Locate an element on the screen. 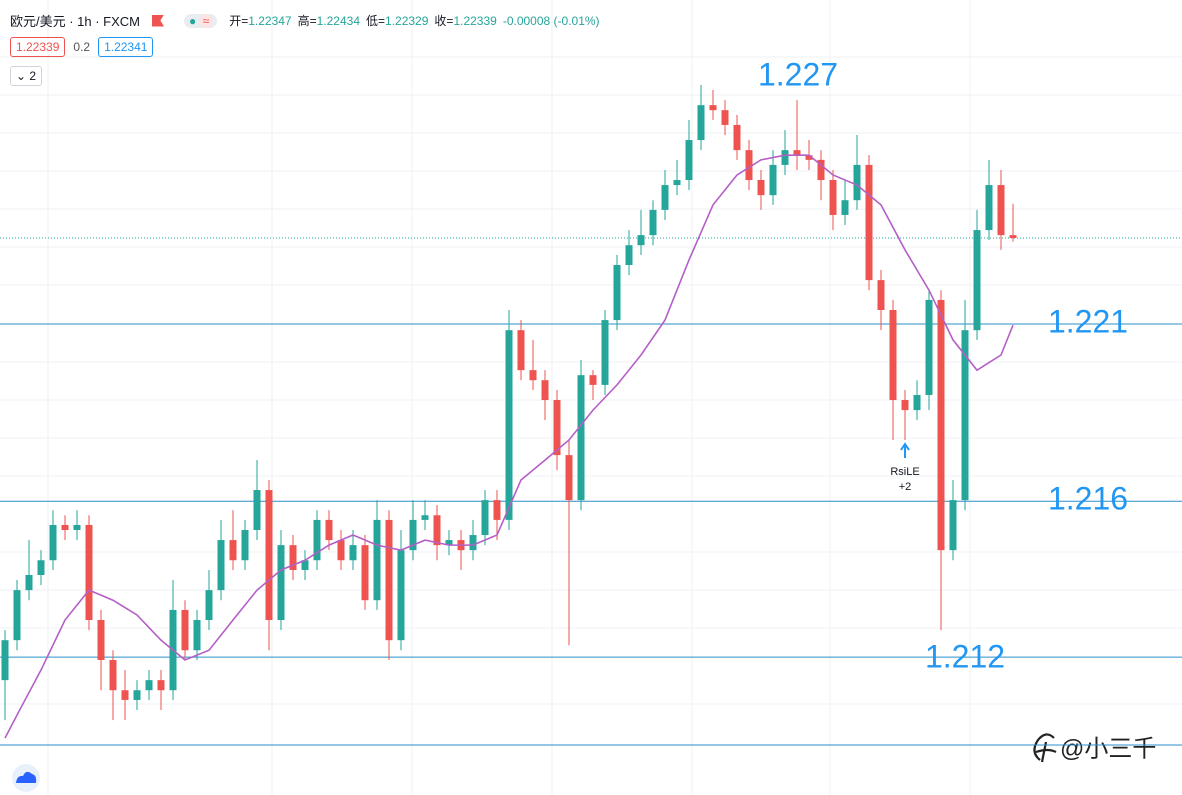  ohlc-label: 低= is located at coordinates (376, 21).